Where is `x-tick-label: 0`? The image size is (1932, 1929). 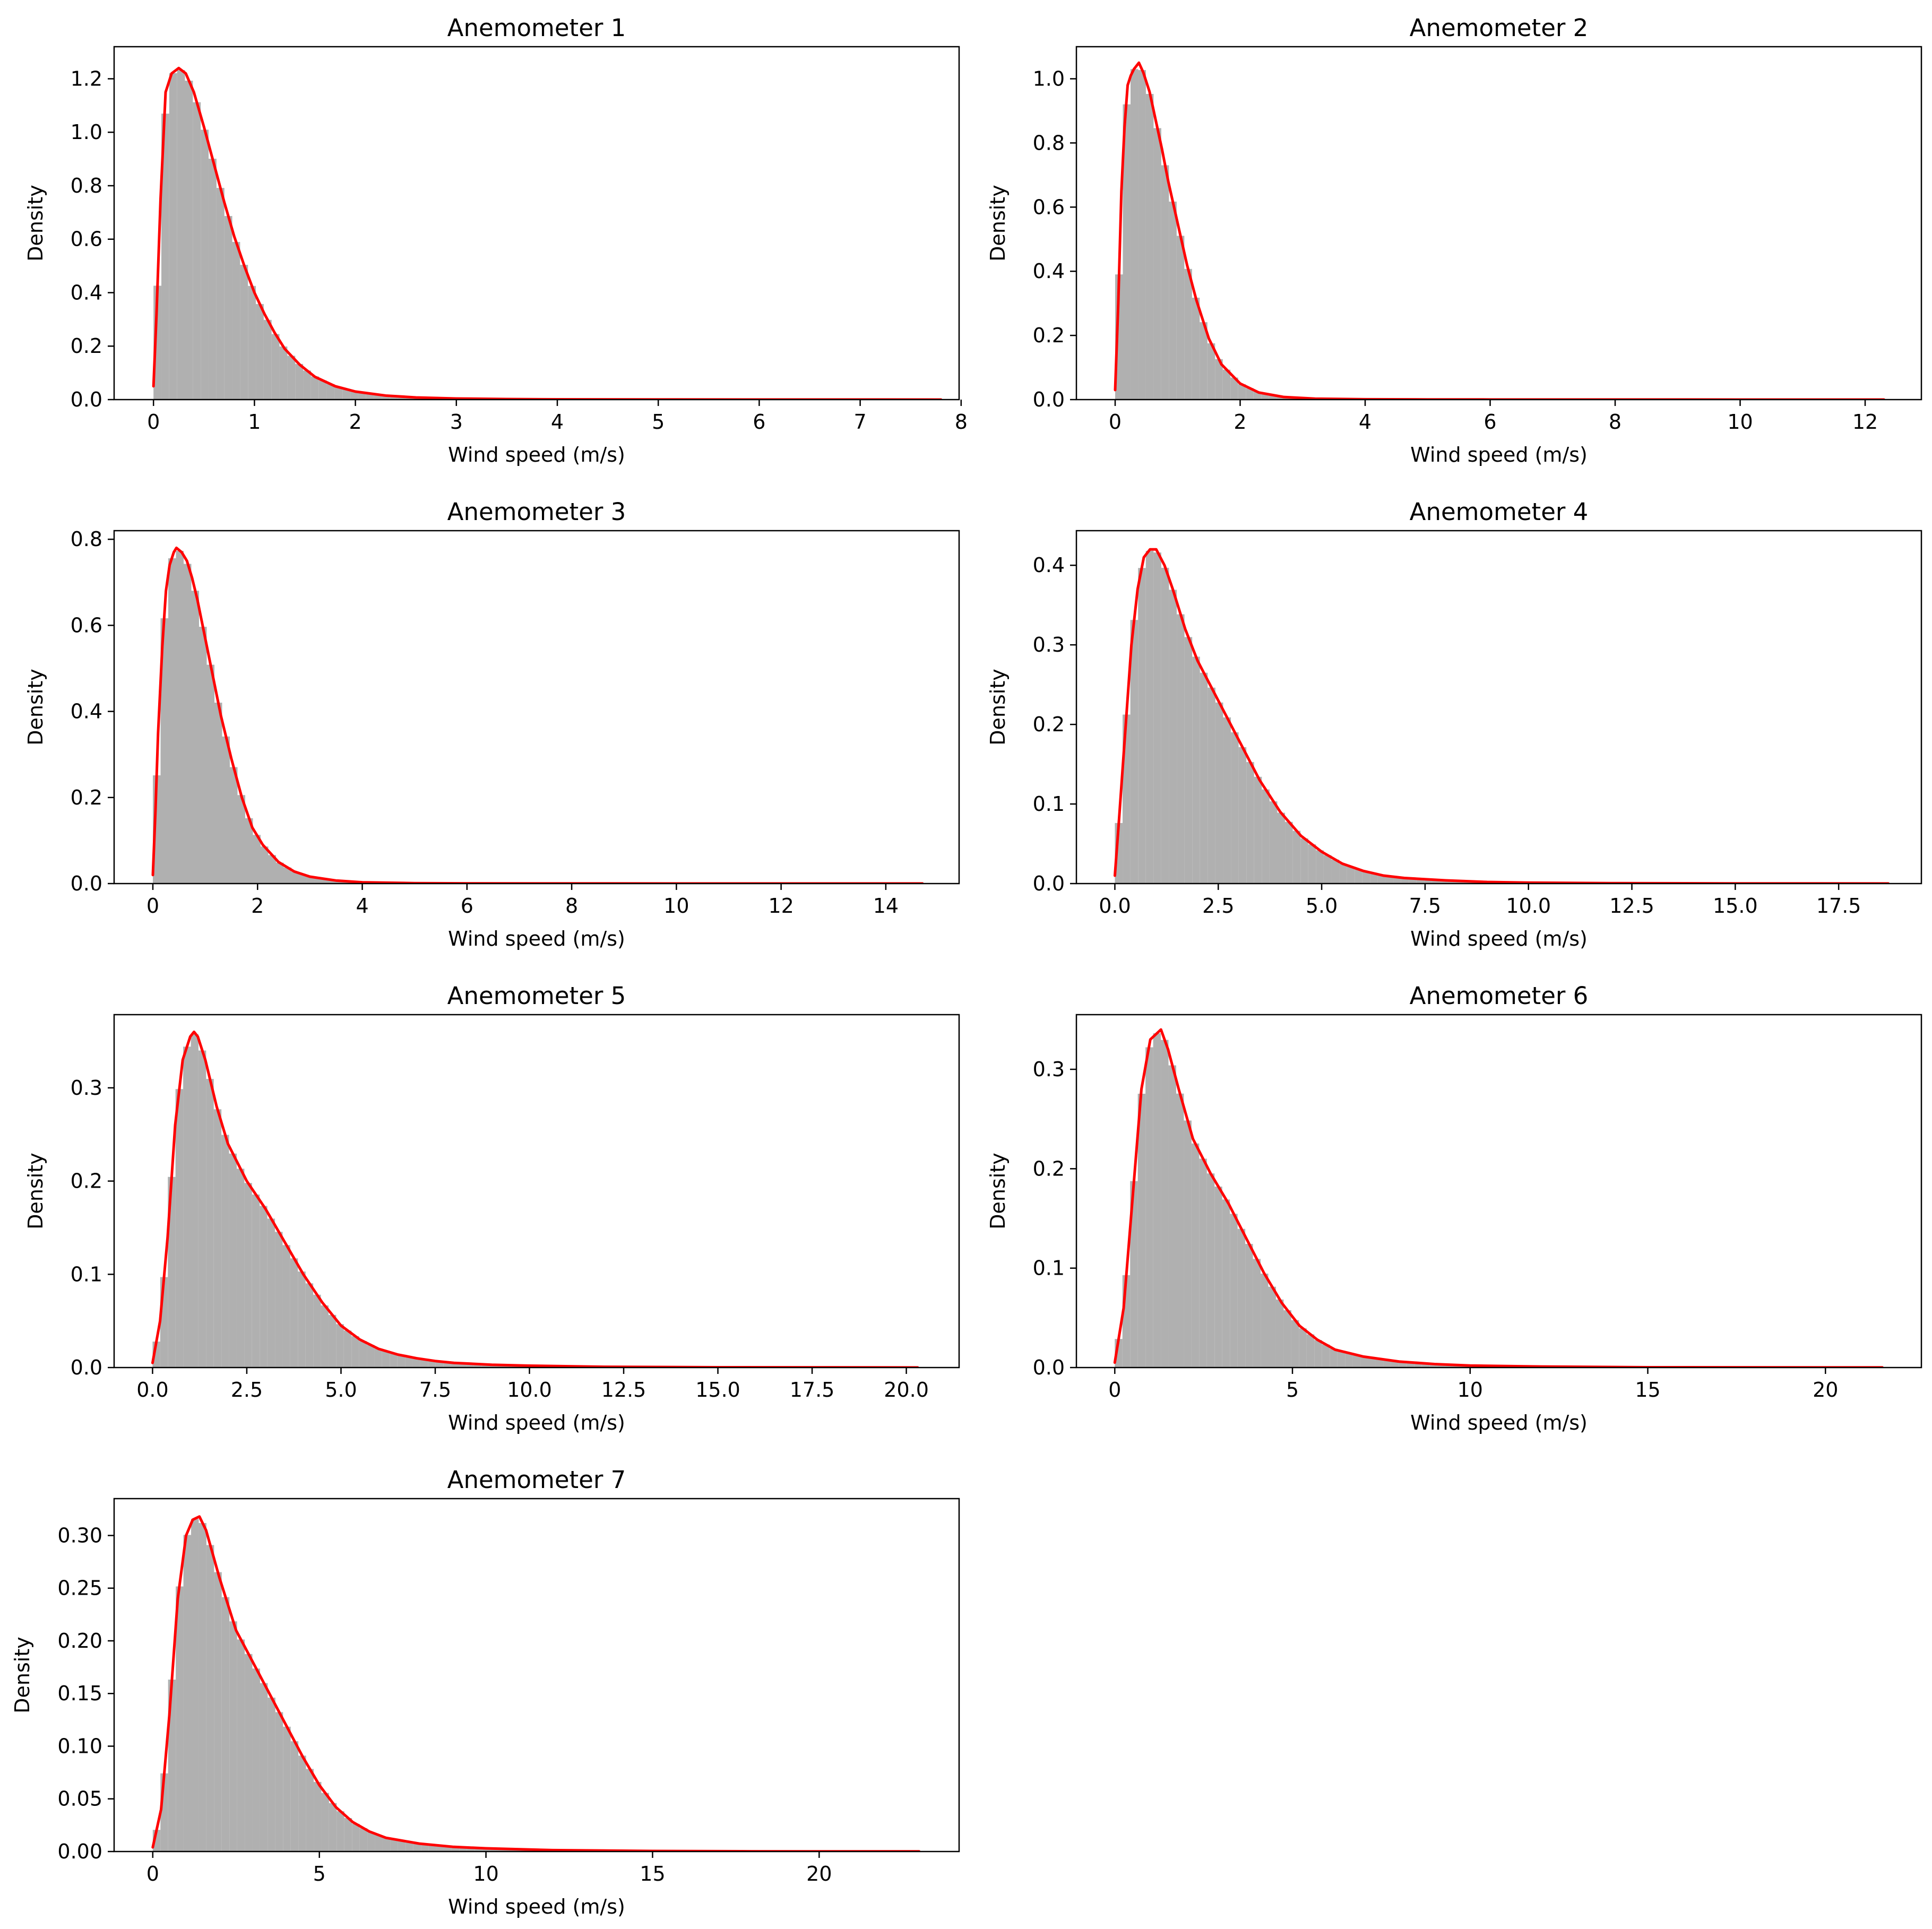 x-tick-label: 0 is located at coordinates (152, 1873).